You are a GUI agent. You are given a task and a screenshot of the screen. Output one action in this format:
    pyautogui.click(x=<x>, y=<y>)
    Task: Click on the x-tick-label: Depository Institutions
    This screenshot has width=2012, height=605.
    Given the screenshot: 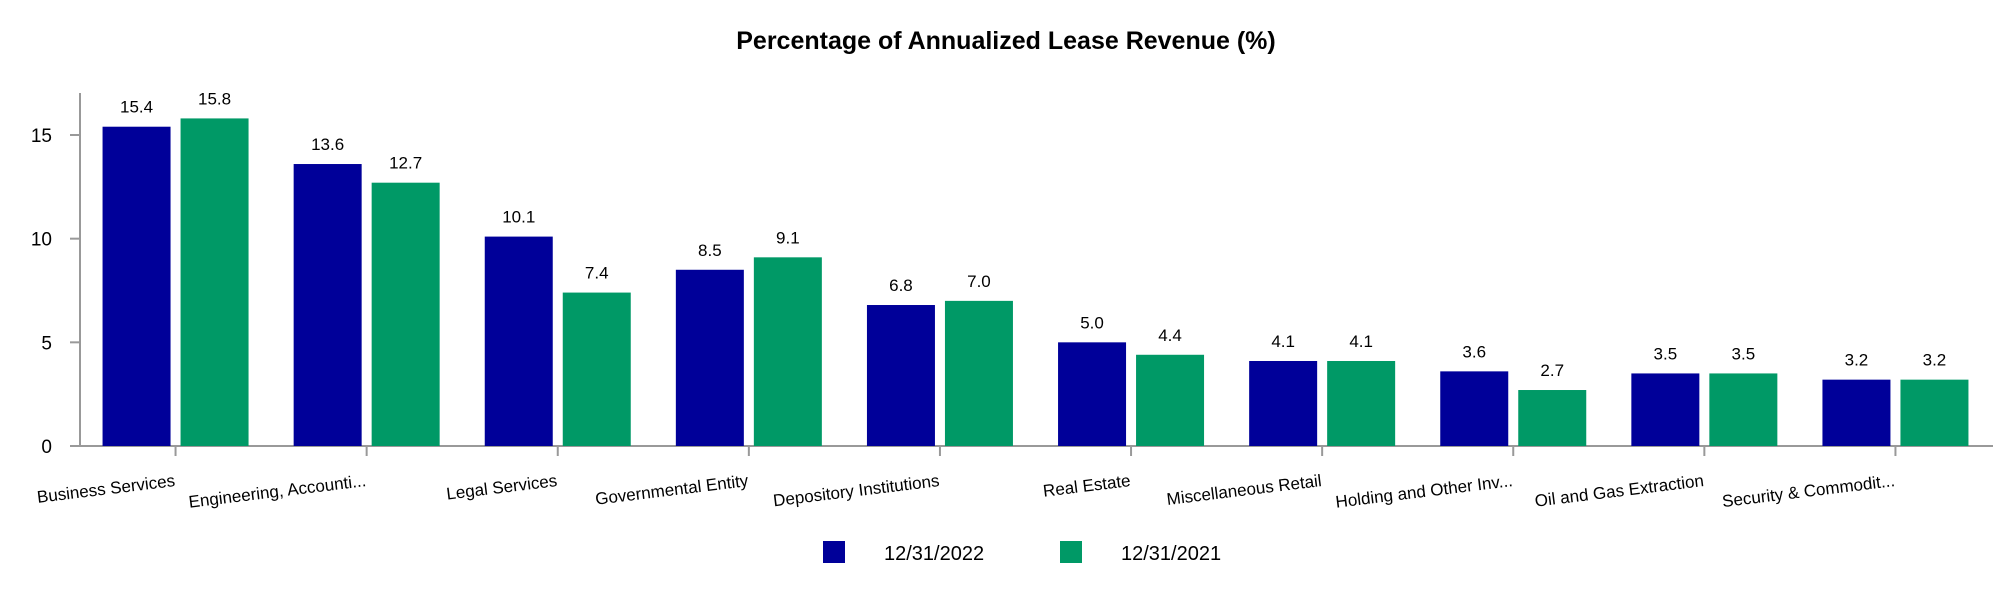 What is the action you would take?
    pyautogui.click(x=856, y=490)
    